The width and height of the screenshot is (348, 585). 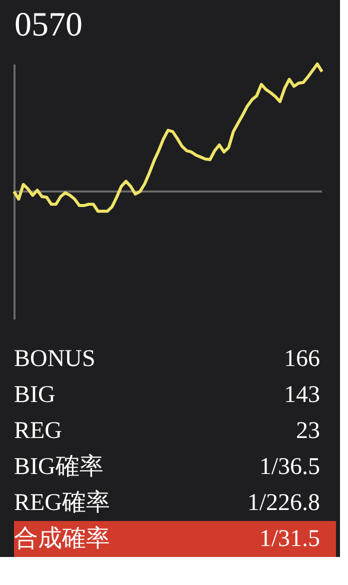 I want to click on text: 1/36.5, so click(x=289, y=467).